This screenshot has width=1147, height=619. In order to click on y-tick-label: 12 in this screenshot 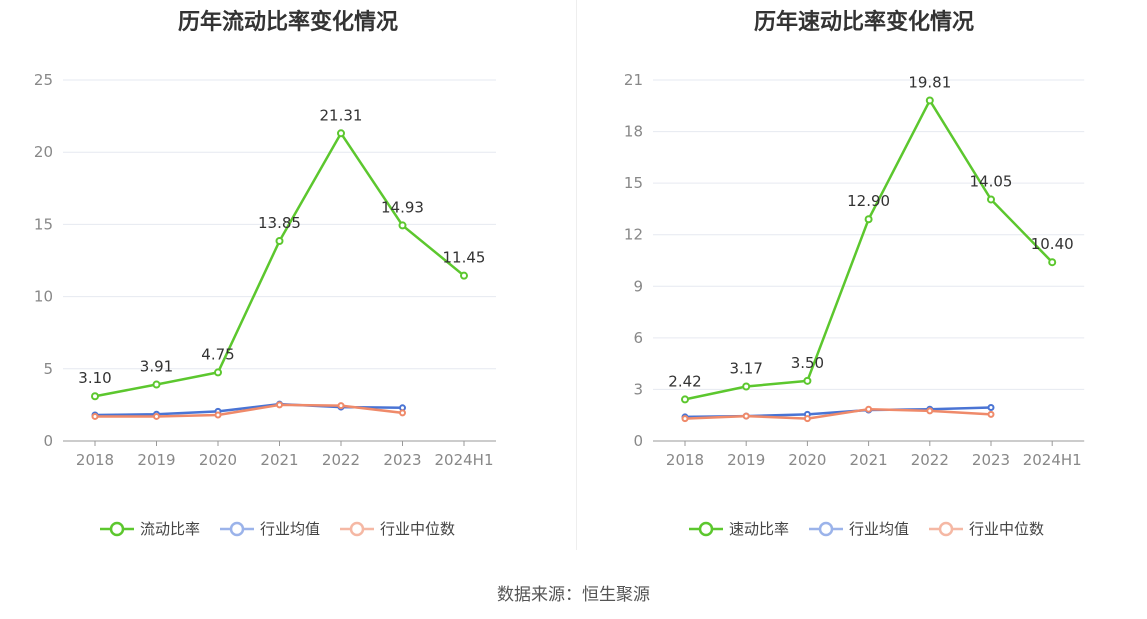, I will do `click(633, 235)`.